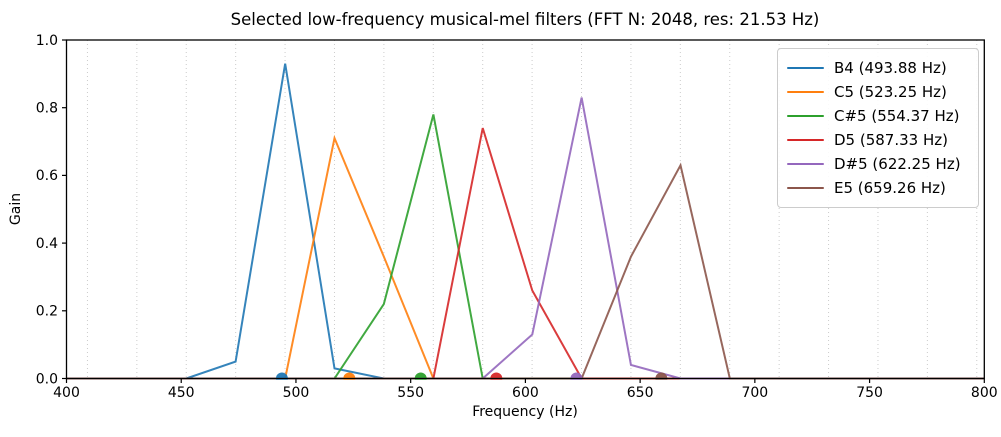  What do you see at coordinates (47, 109) in the screenshot?
I see `y-tick-label-0.8: 0.8` at bounding box center [47, 109].